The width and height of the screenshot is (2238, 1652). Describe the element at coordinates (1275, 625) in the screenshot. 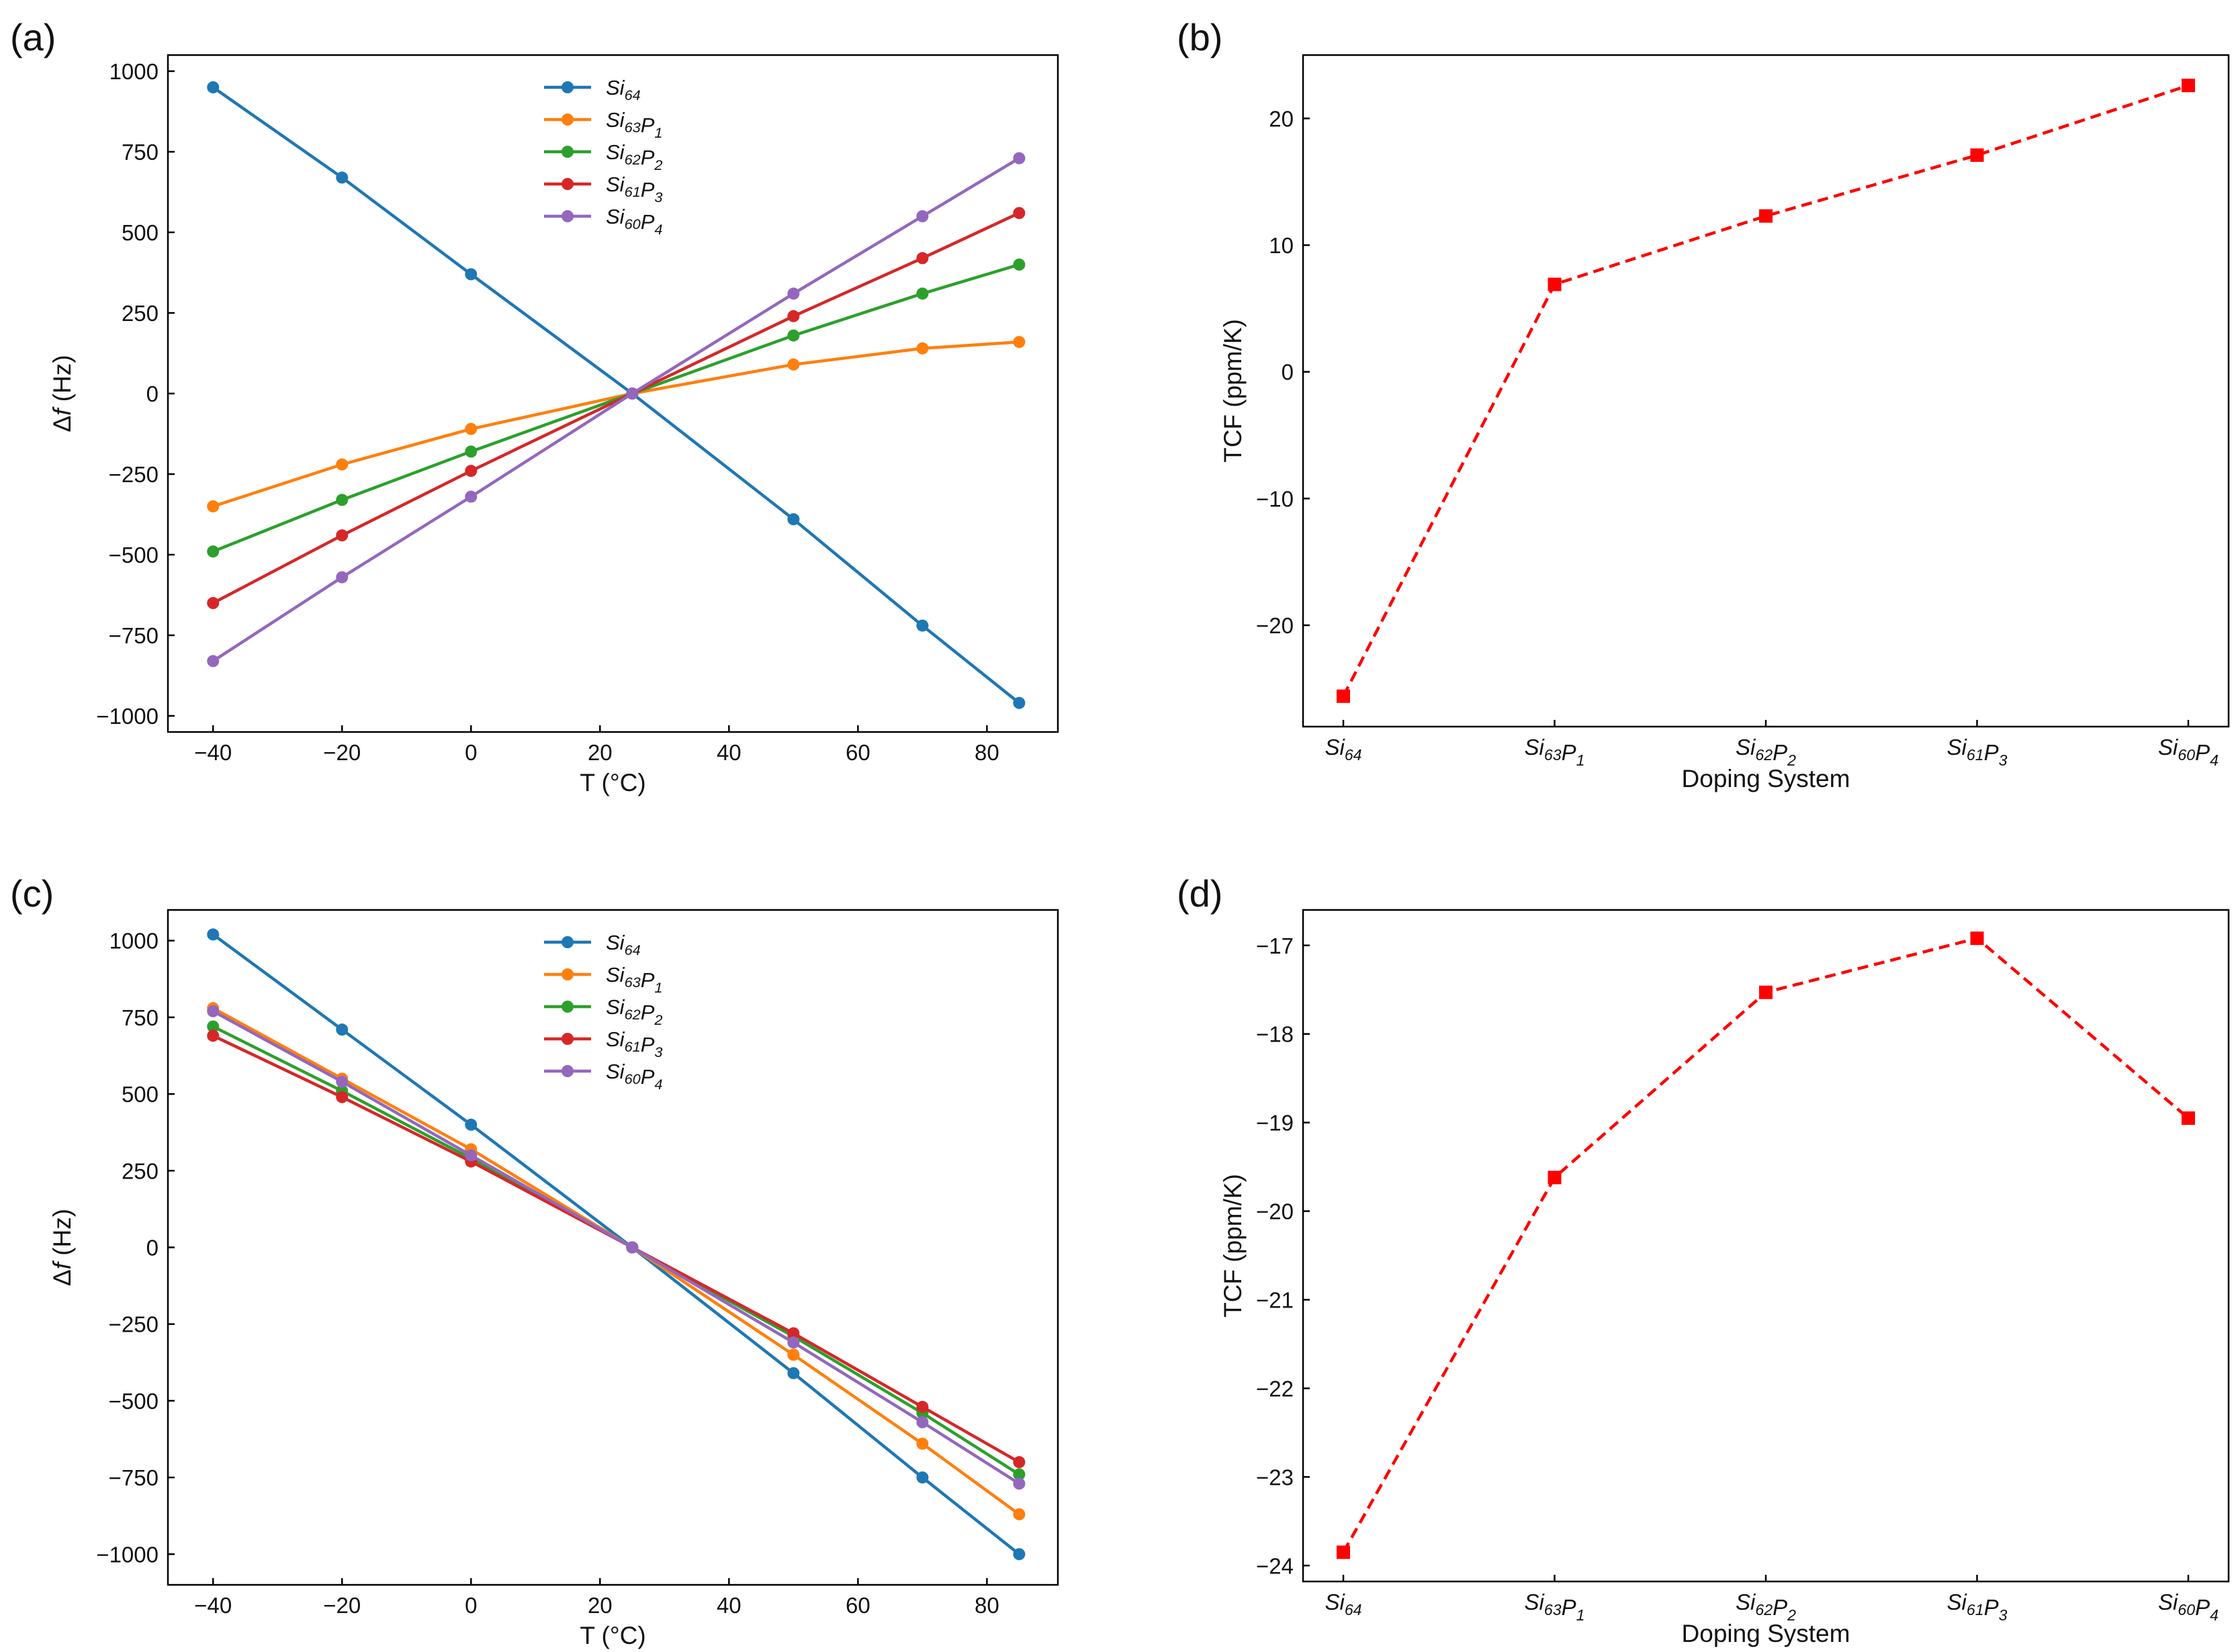

I see `y-tick-label: −20` at that location.